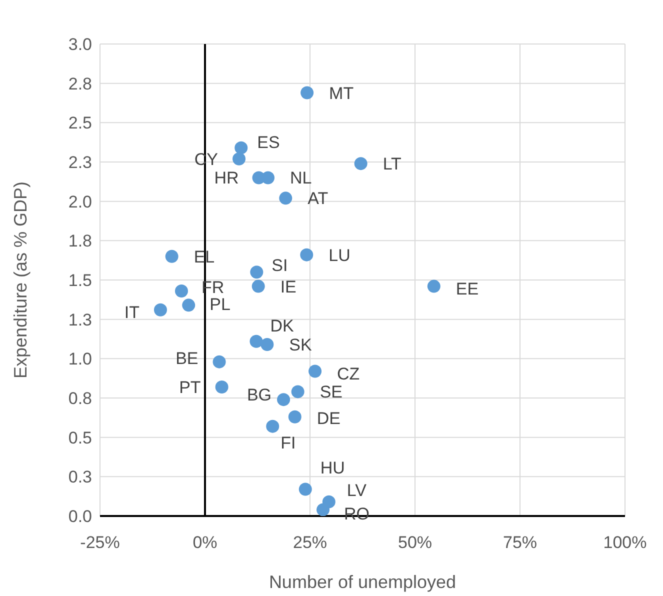 The image size is (663, 596). Describe the element at coordinates (80, 84) in the screenshot. I see `y-tick-label: 2.8` at that location.